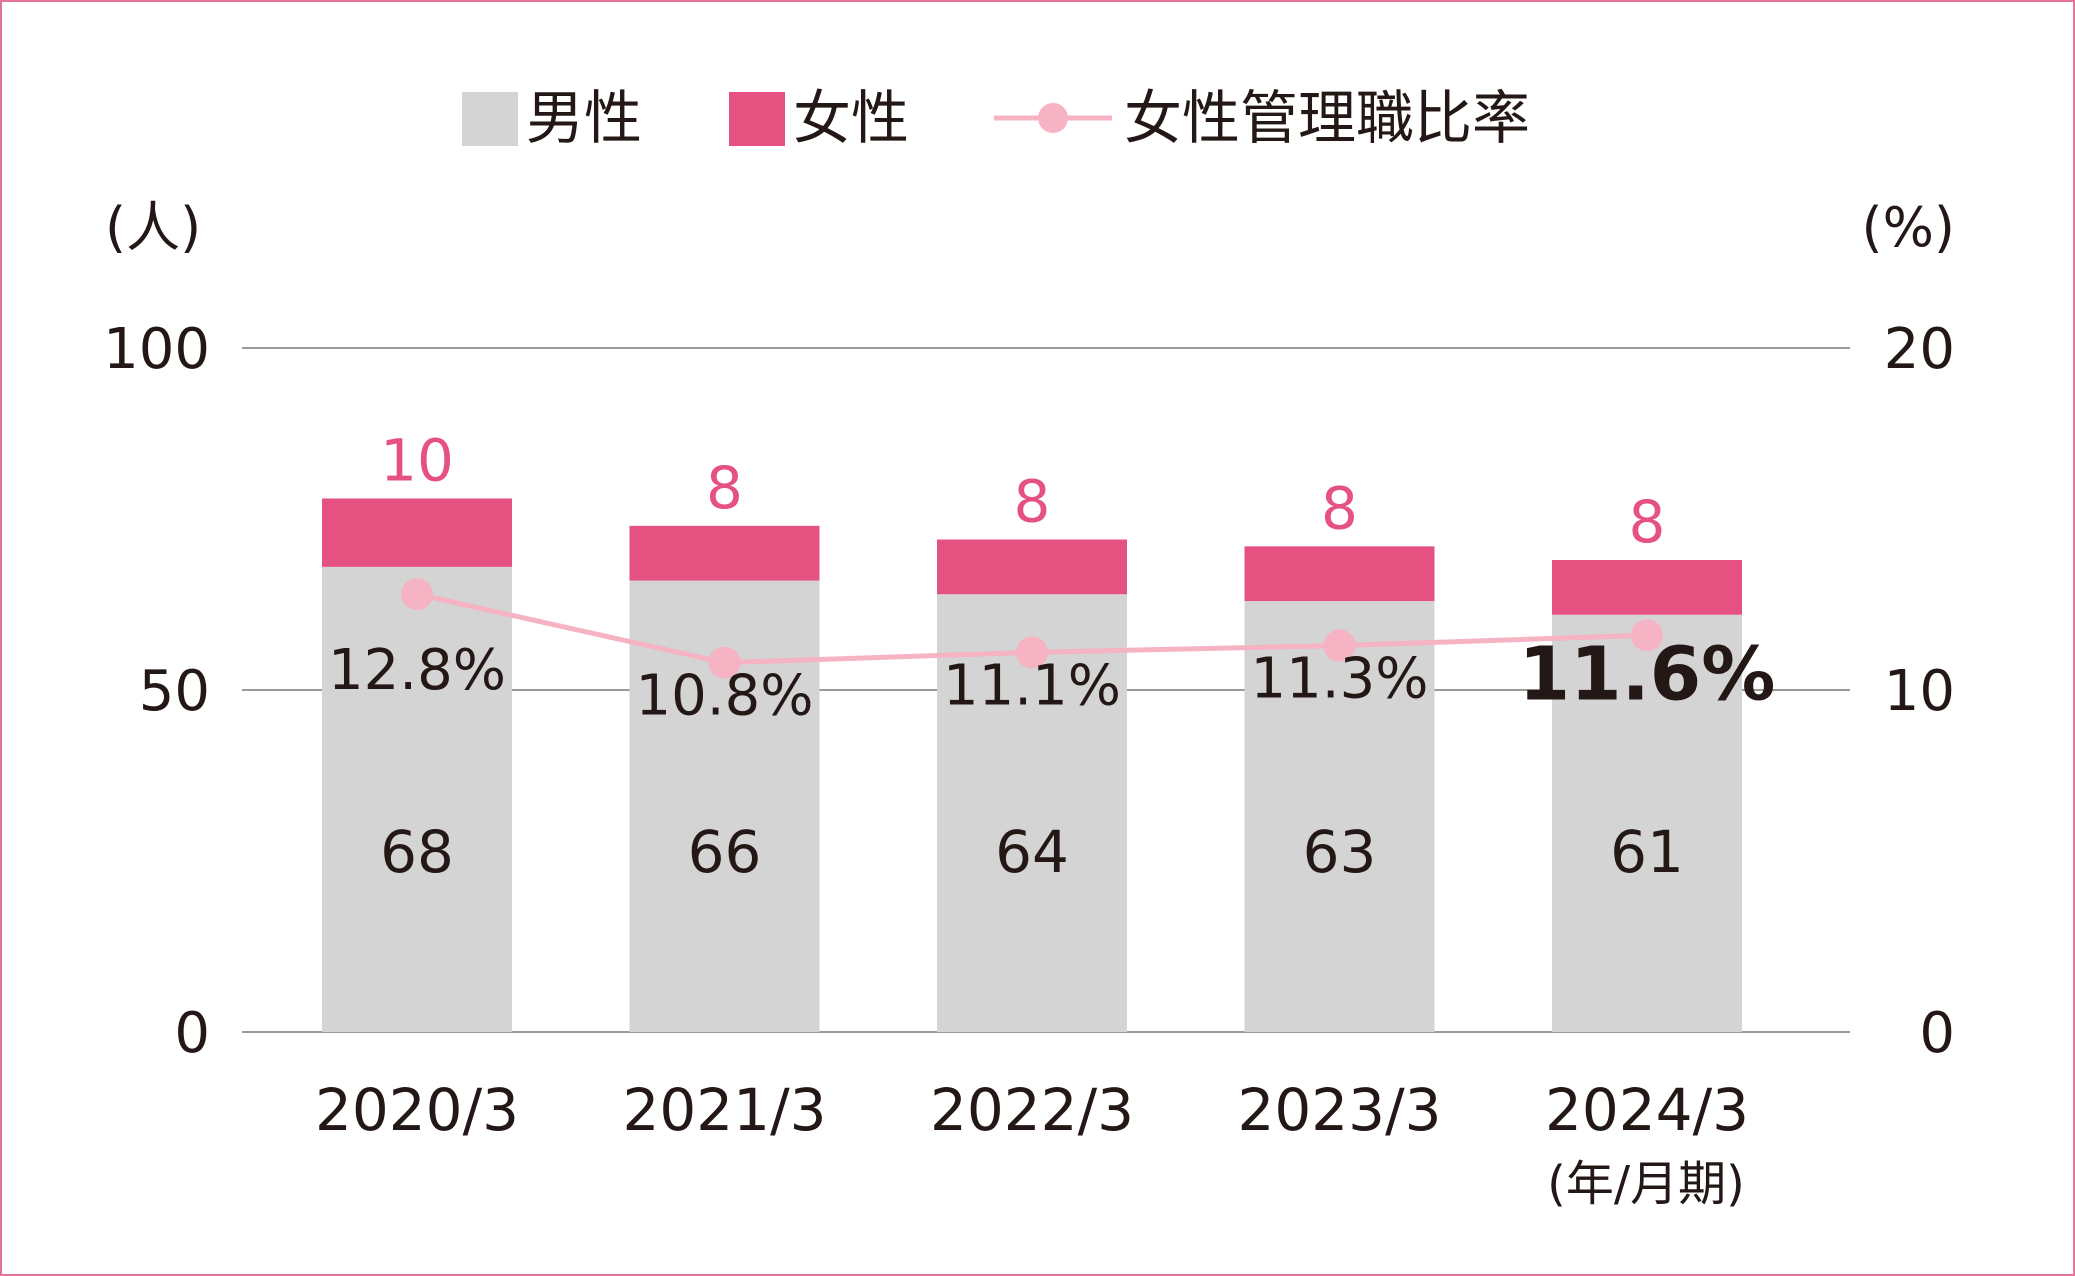 The image size is (2075, 1276). I want to click on ratio-value-label: 10.8%, so click(725, 696).